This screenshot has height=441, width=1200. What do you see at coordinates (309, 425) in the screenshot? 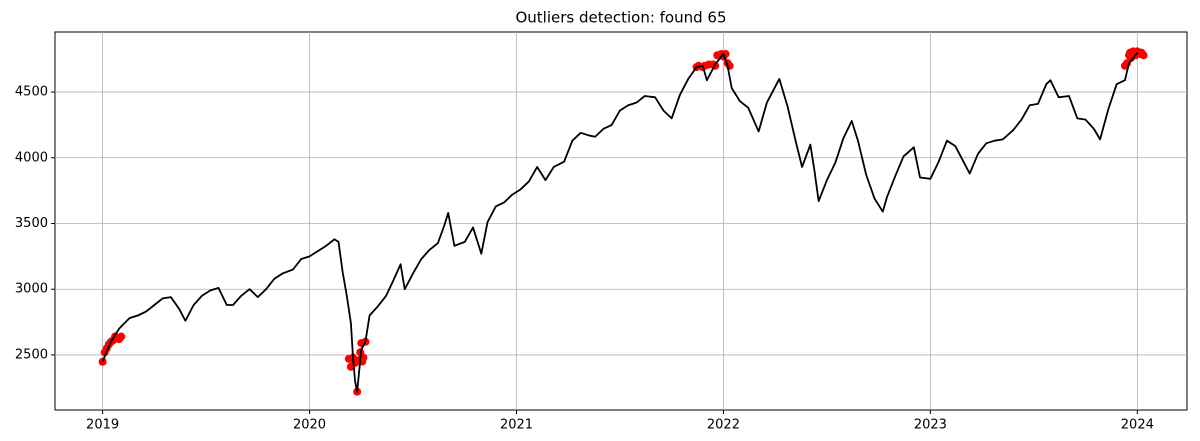
I see `x-tick-label: 2020` at bounding box center [309, 425].